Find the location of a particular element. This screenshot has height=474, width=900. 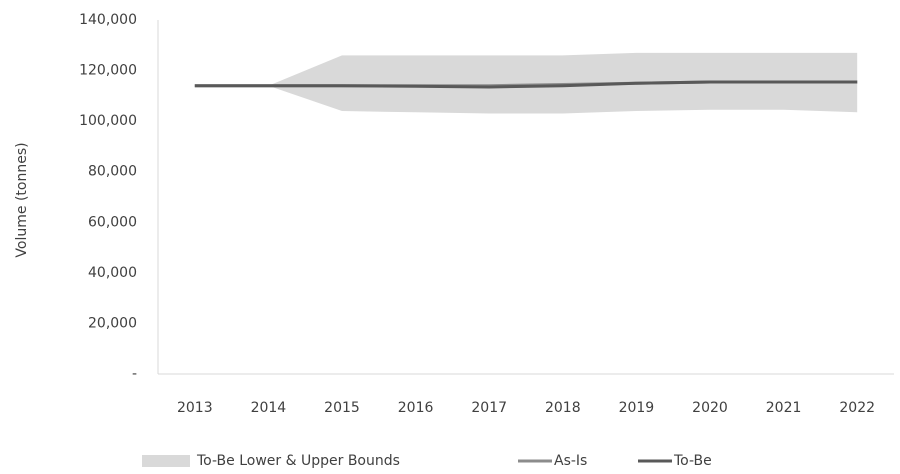

y-tick-label: - is located at coordinates (134, 374).